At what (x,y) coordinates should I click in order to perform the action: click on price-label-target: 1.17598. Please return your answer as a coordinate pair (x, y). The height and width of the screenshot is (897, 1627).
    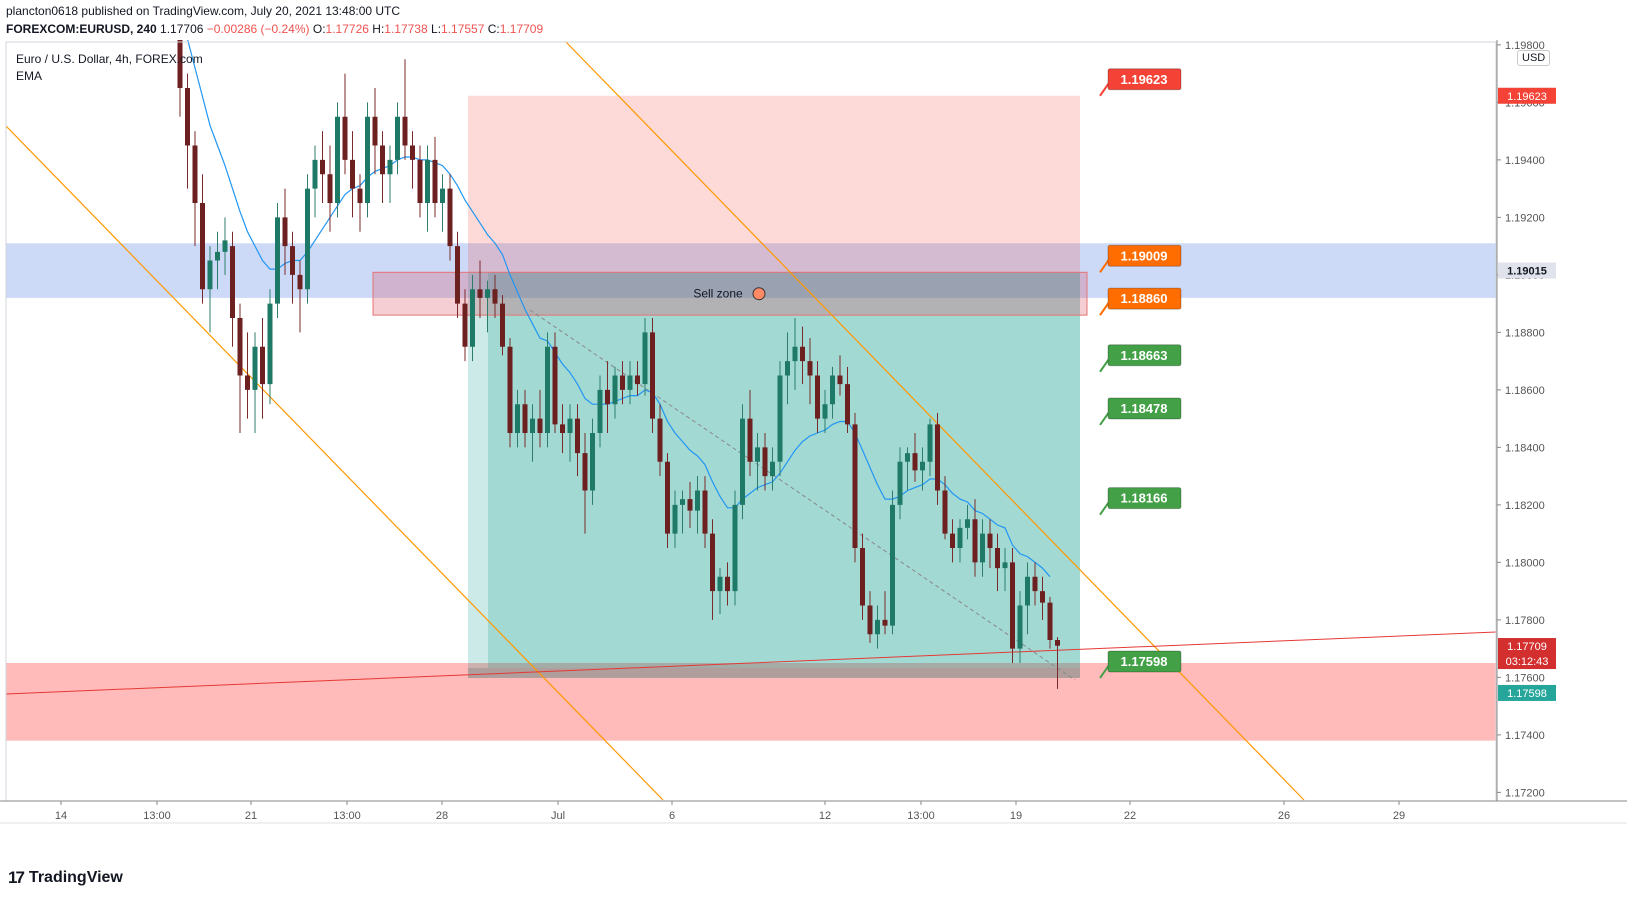
    Looking at the image, I should click on (1140, 664).